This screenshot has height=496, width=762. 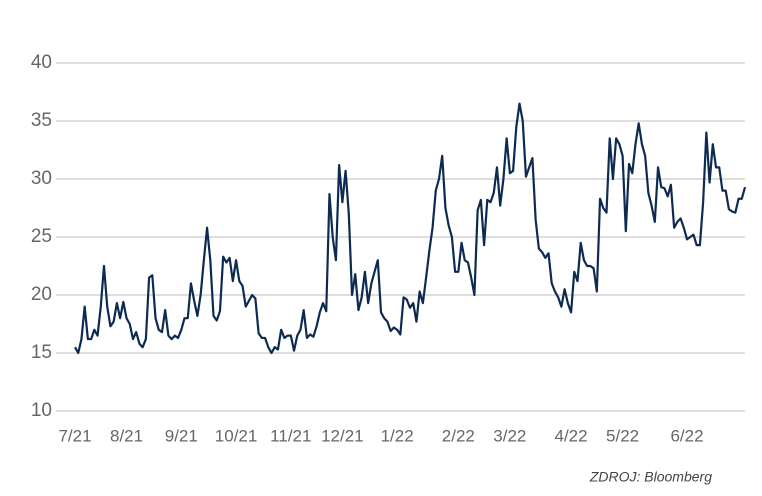 What do you see at coordinates (397, 435) in the screenshot?
I see `x-tick-label: 1/22` at bounding box center [397, 435].